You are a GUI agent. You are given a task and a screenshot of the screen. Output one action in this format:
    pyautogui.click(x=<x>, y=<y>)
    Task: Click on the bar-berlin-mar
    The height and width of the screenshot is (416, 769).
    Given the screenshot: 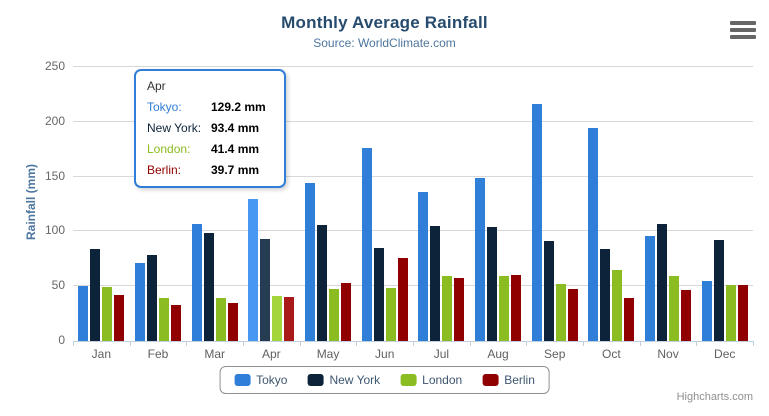 What is the action you would take?
    pyautogui.click(x=232, y=322)
    